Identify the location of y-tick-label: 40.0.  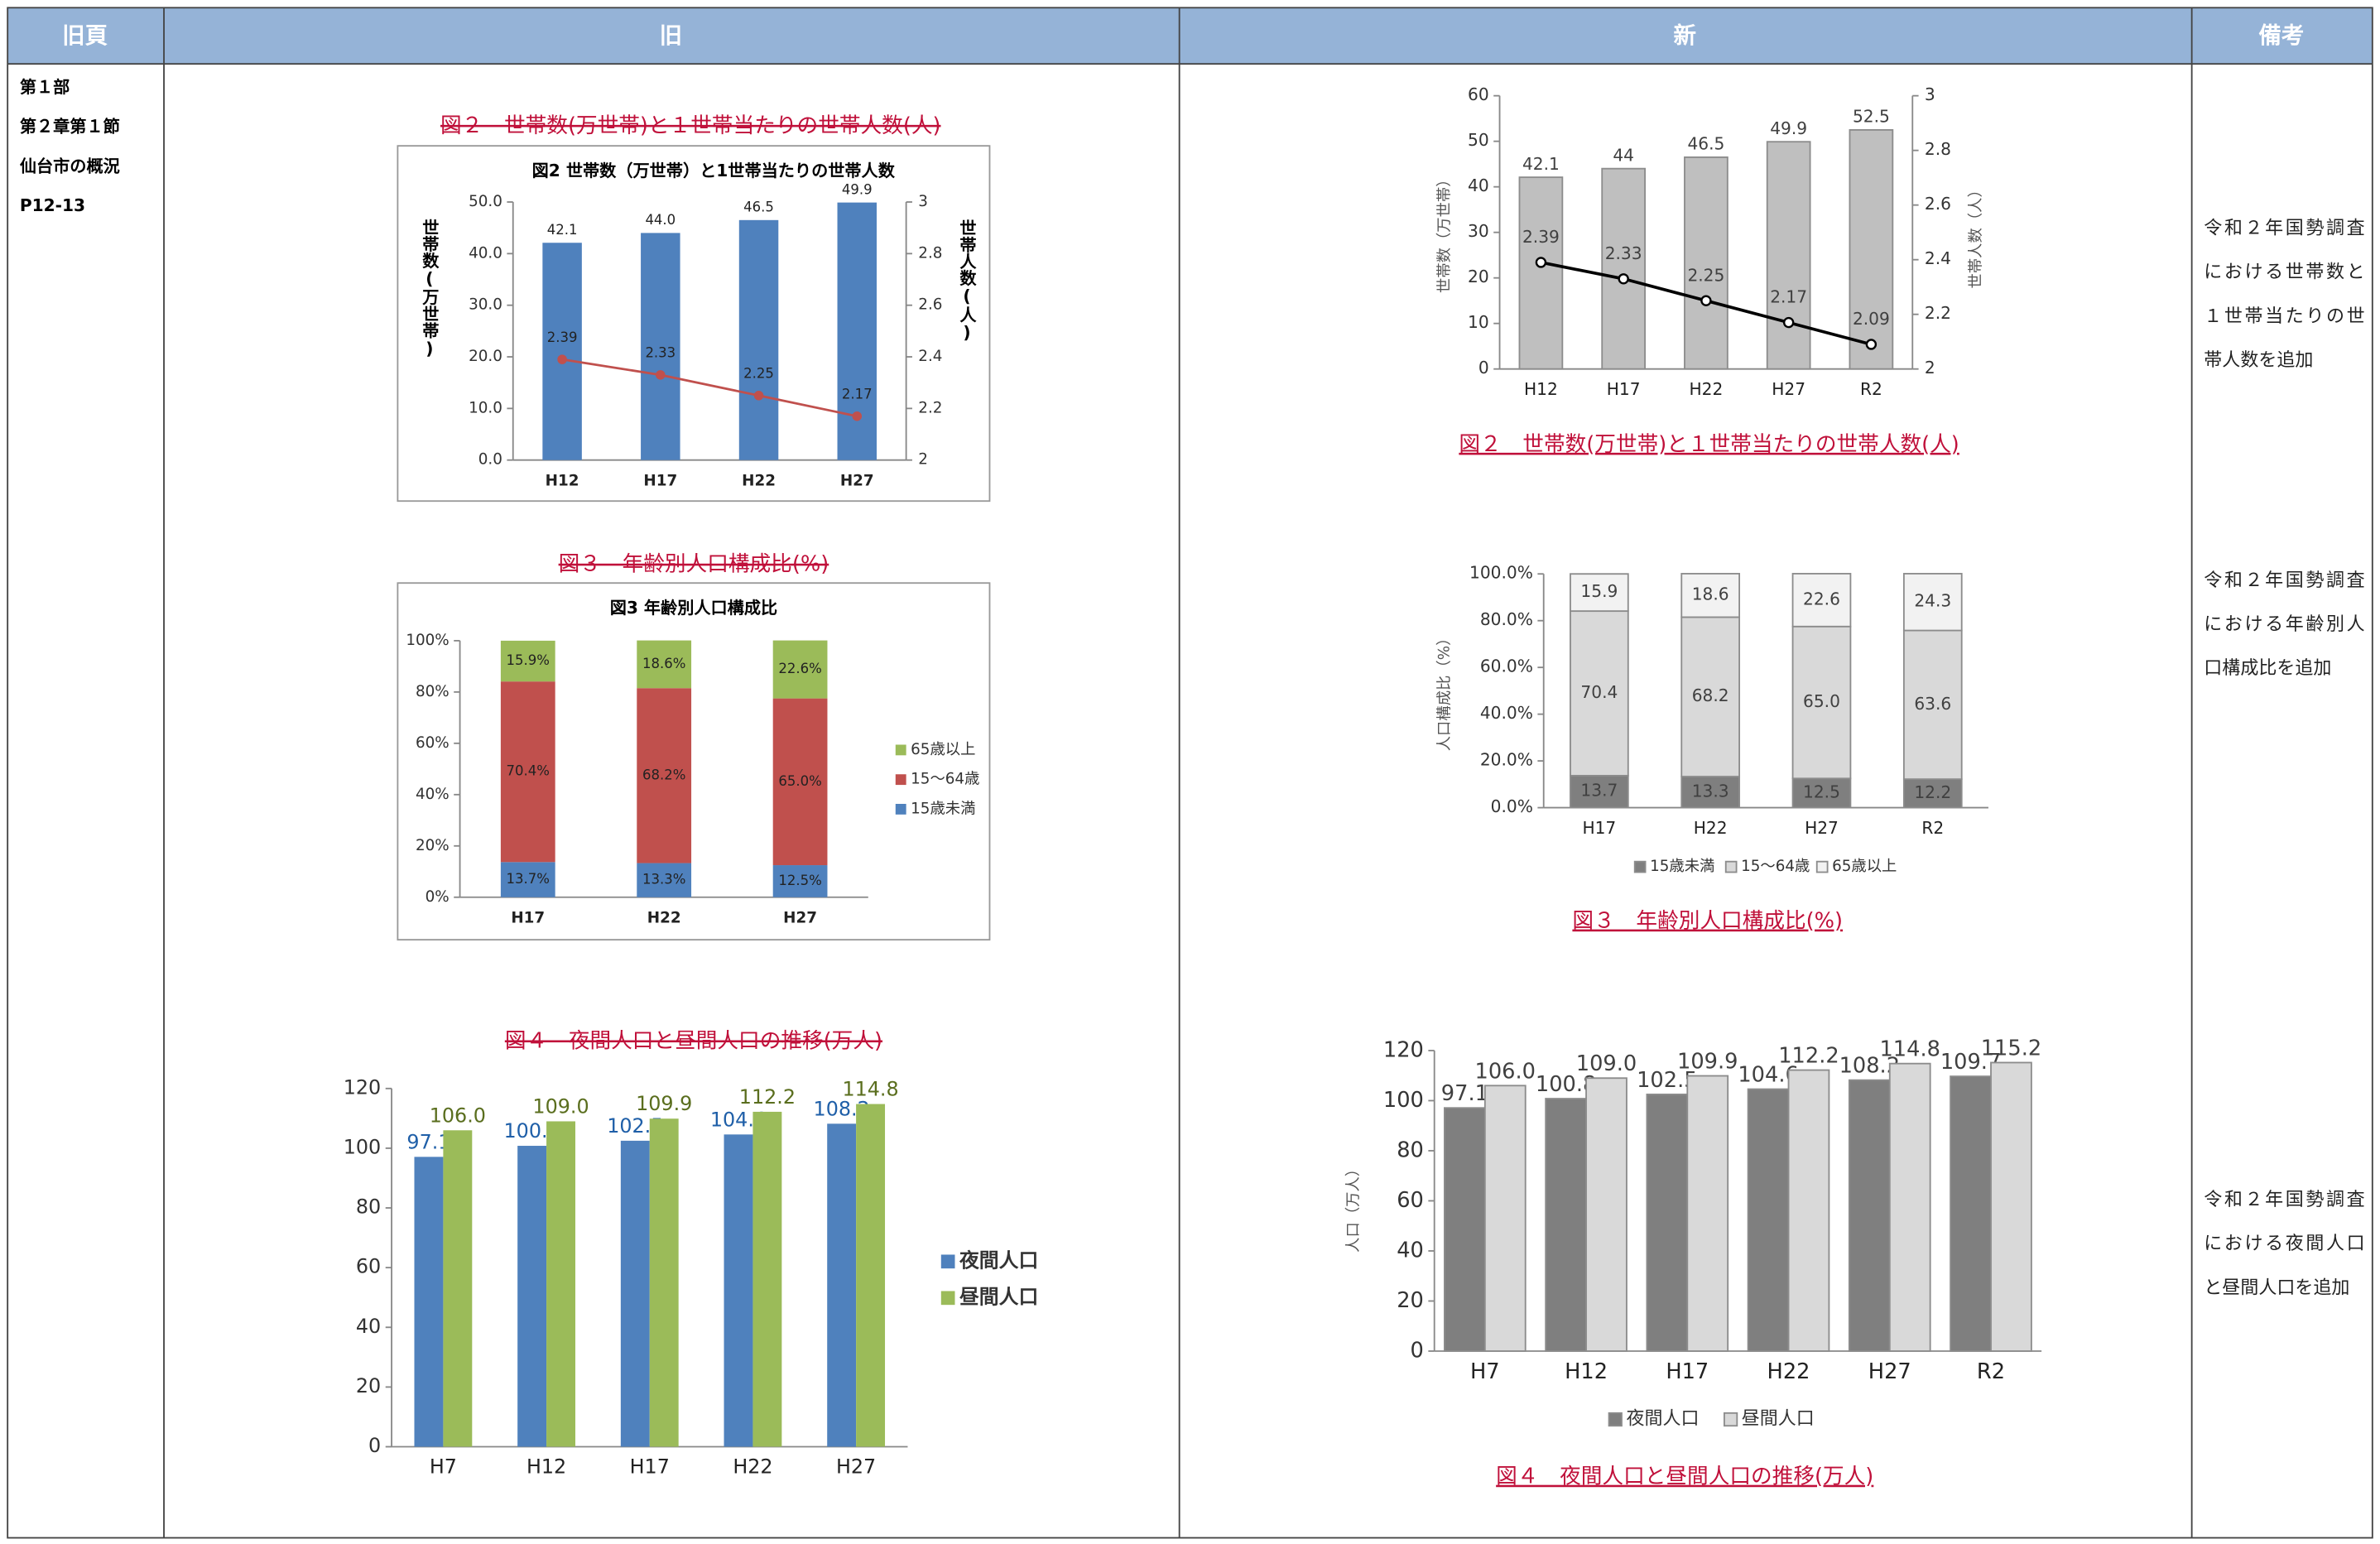
(485, 253).